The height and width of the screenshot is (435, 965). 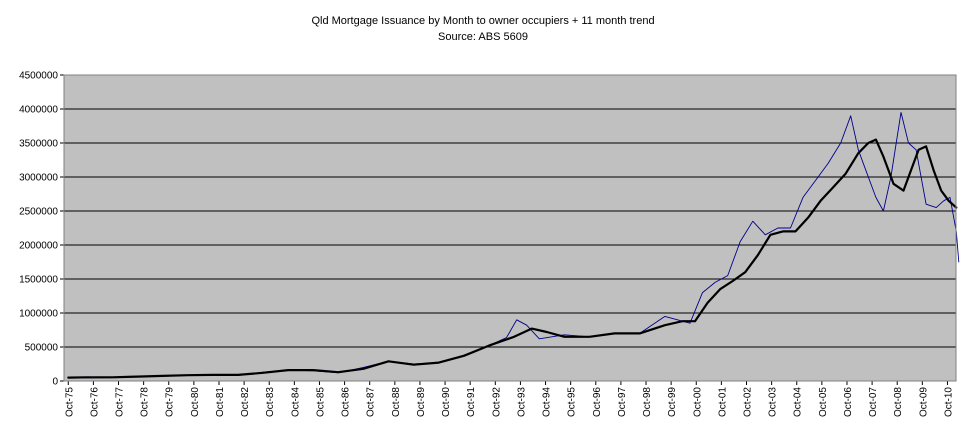 I want to click on x-tick-label: Oct-96, so click(x=597, y=402).